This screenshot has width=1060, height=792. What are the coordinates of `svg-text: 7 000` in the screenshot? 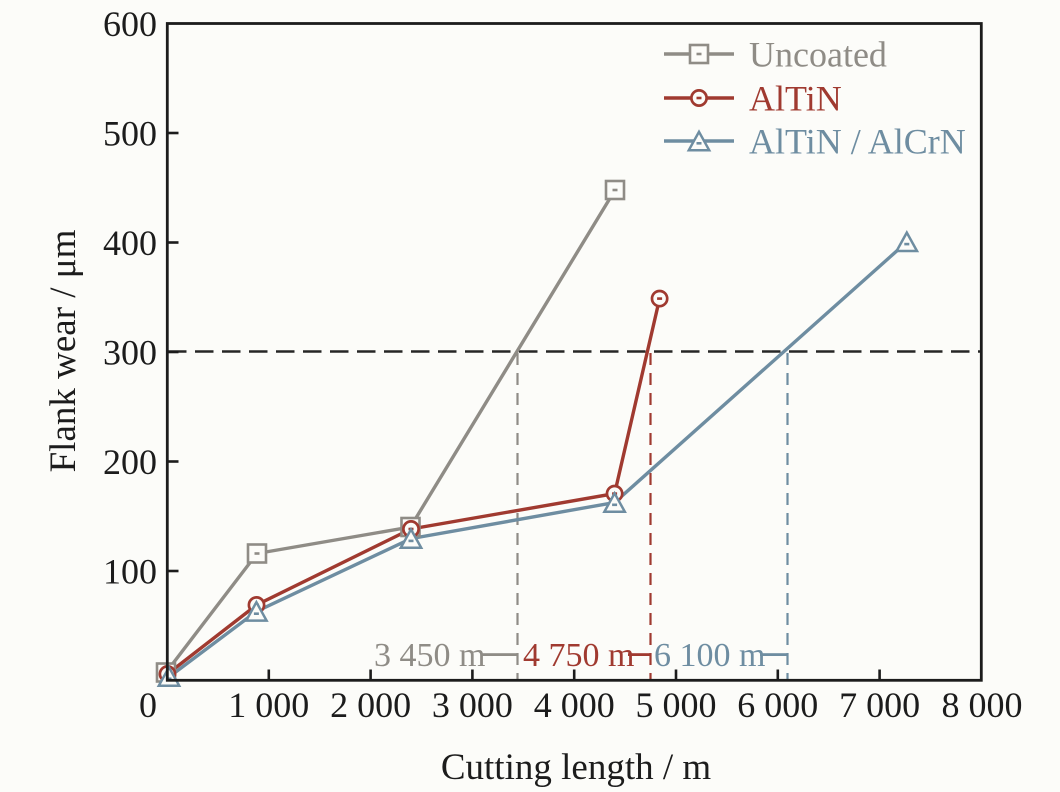 It's located at (879, 705).